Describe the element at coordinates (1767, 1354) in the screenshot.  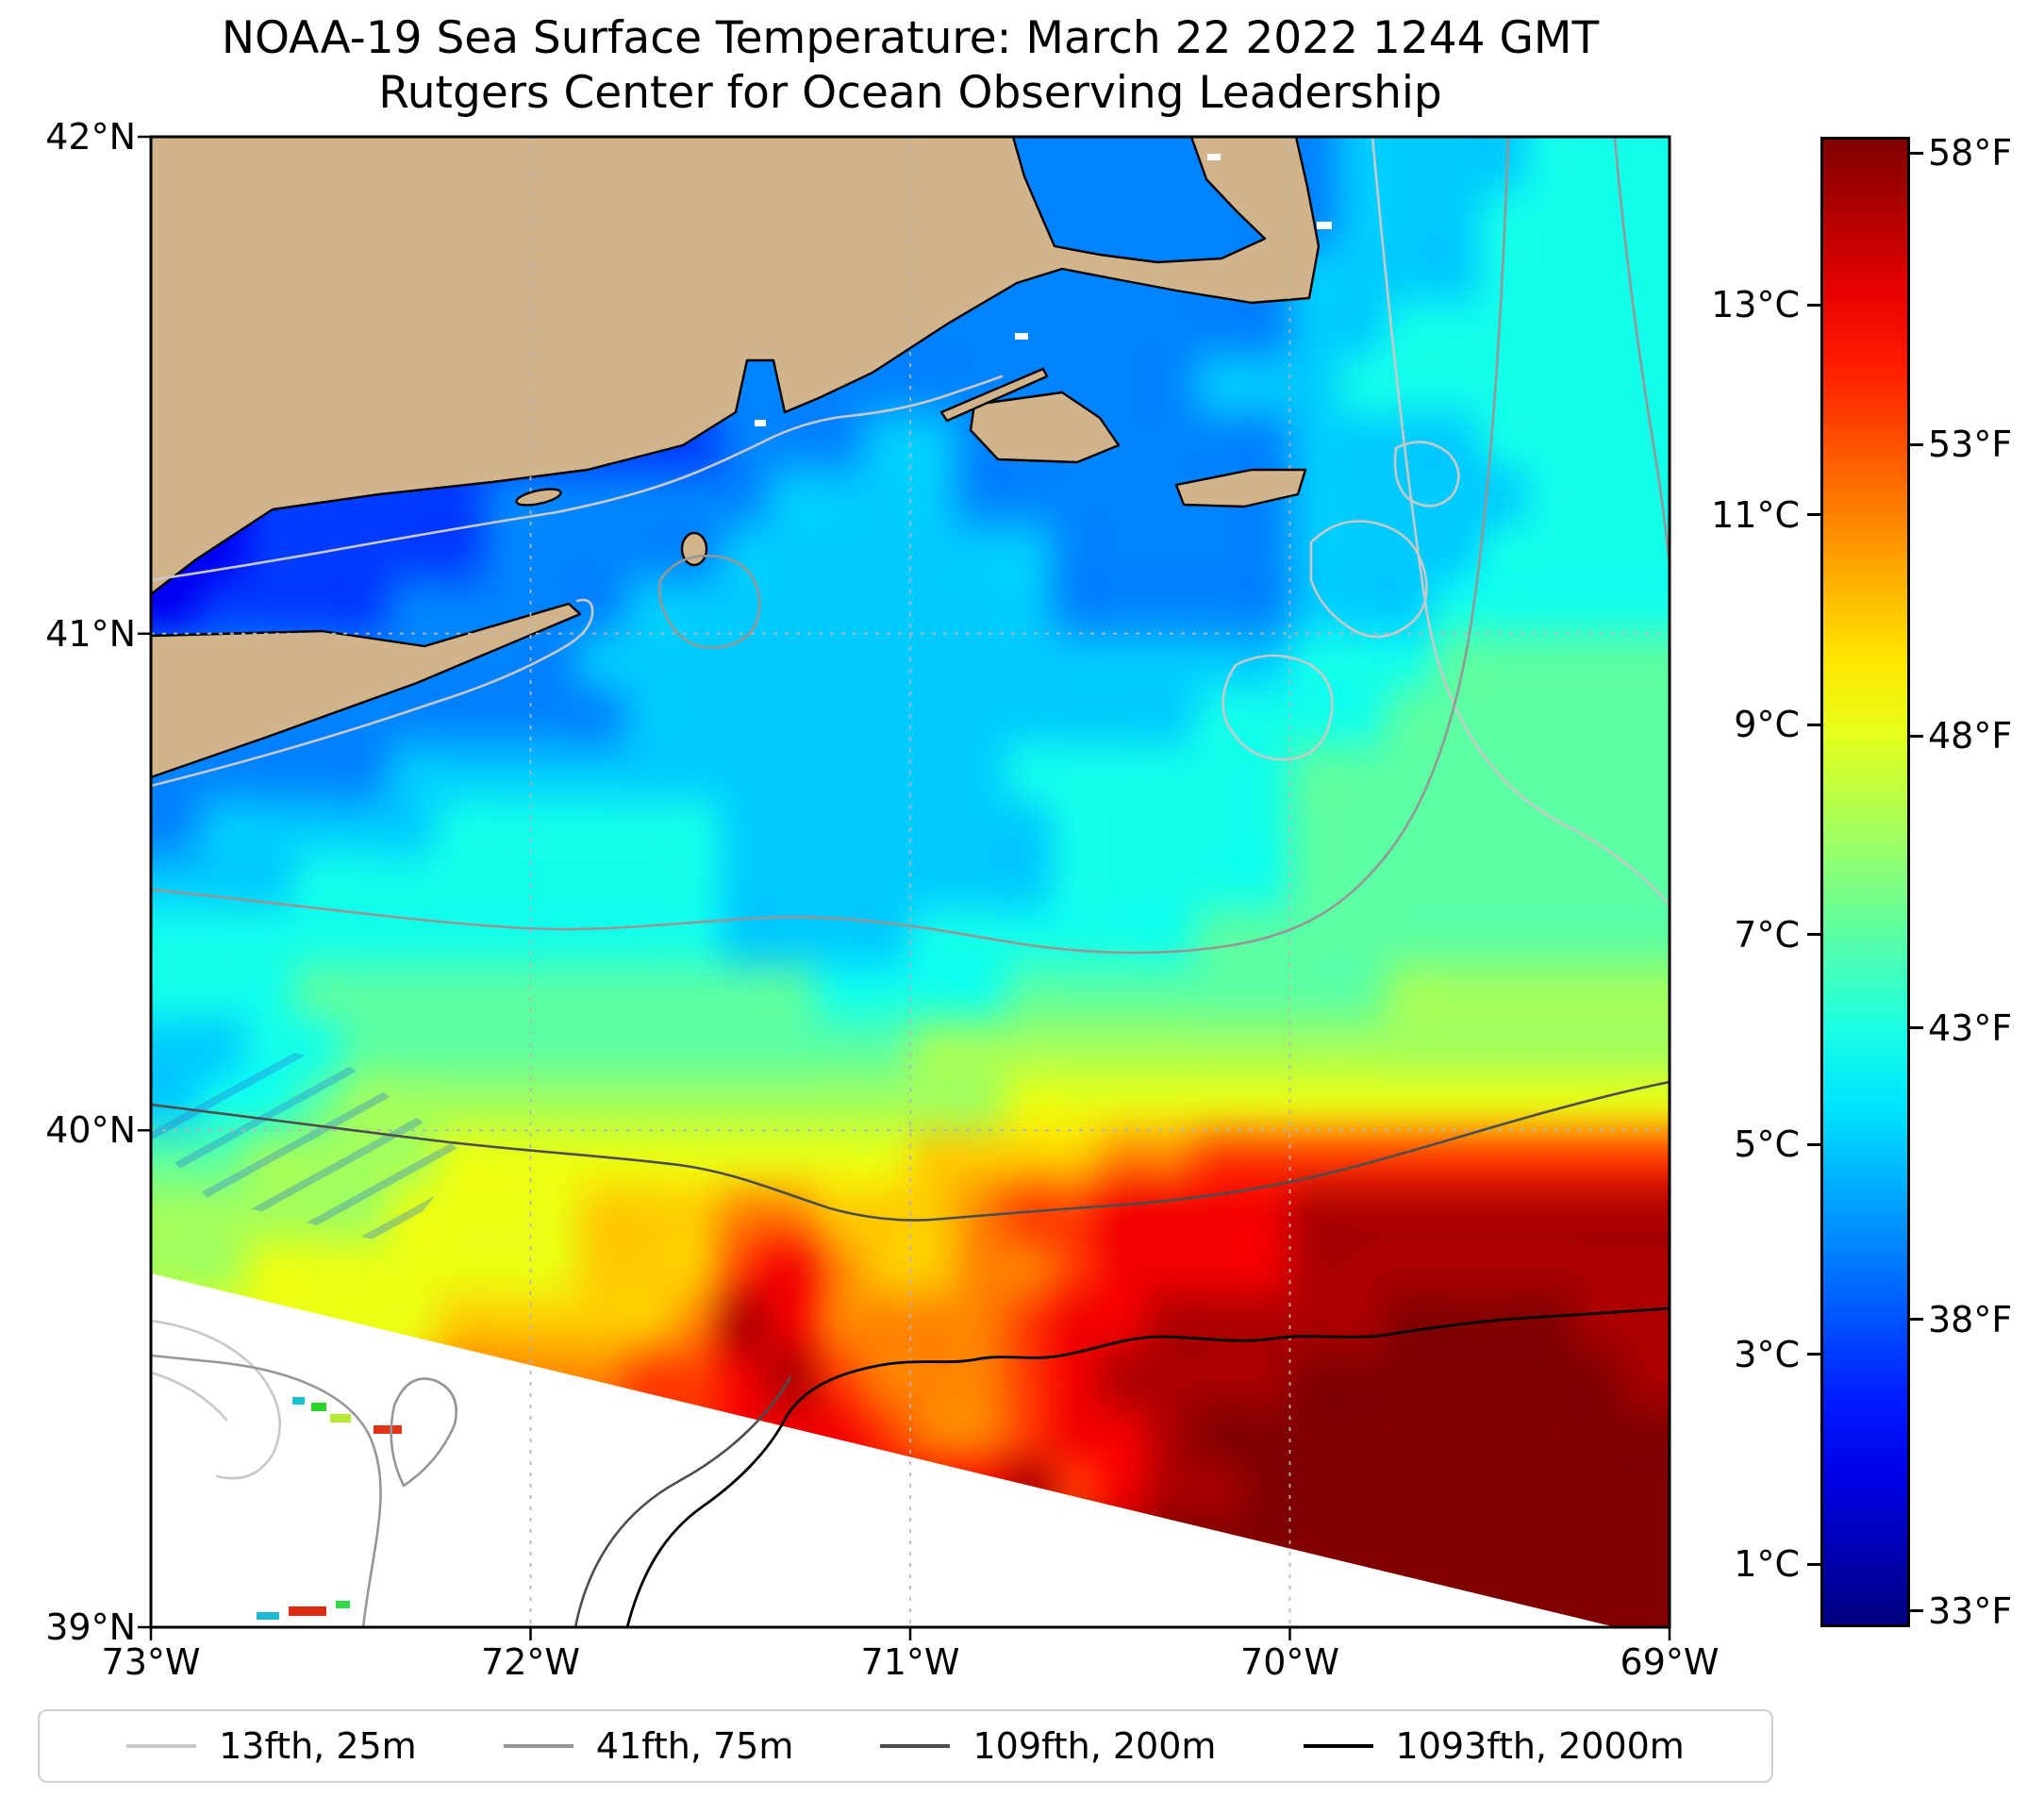
I see `colorbar-celsius-tick-label: 3°C` at that location.